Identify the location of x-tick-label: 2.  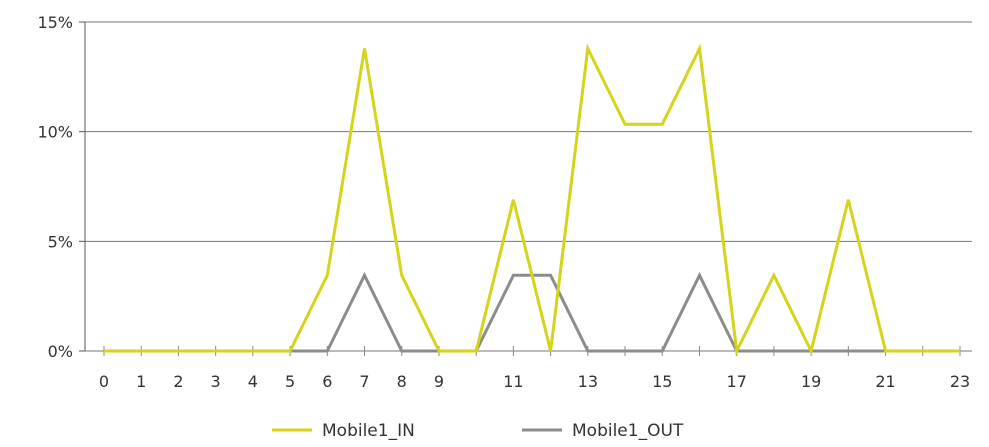
(178, 381).